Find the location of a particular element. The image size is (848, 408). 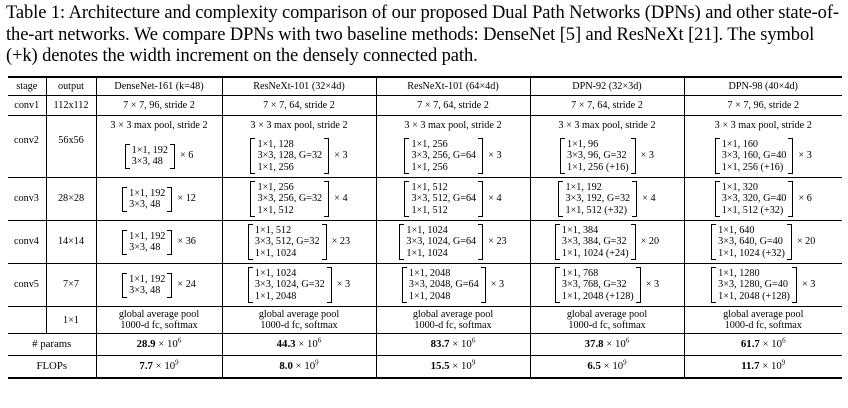

caption-label: Table 1: is located at coordinates (36, 13).